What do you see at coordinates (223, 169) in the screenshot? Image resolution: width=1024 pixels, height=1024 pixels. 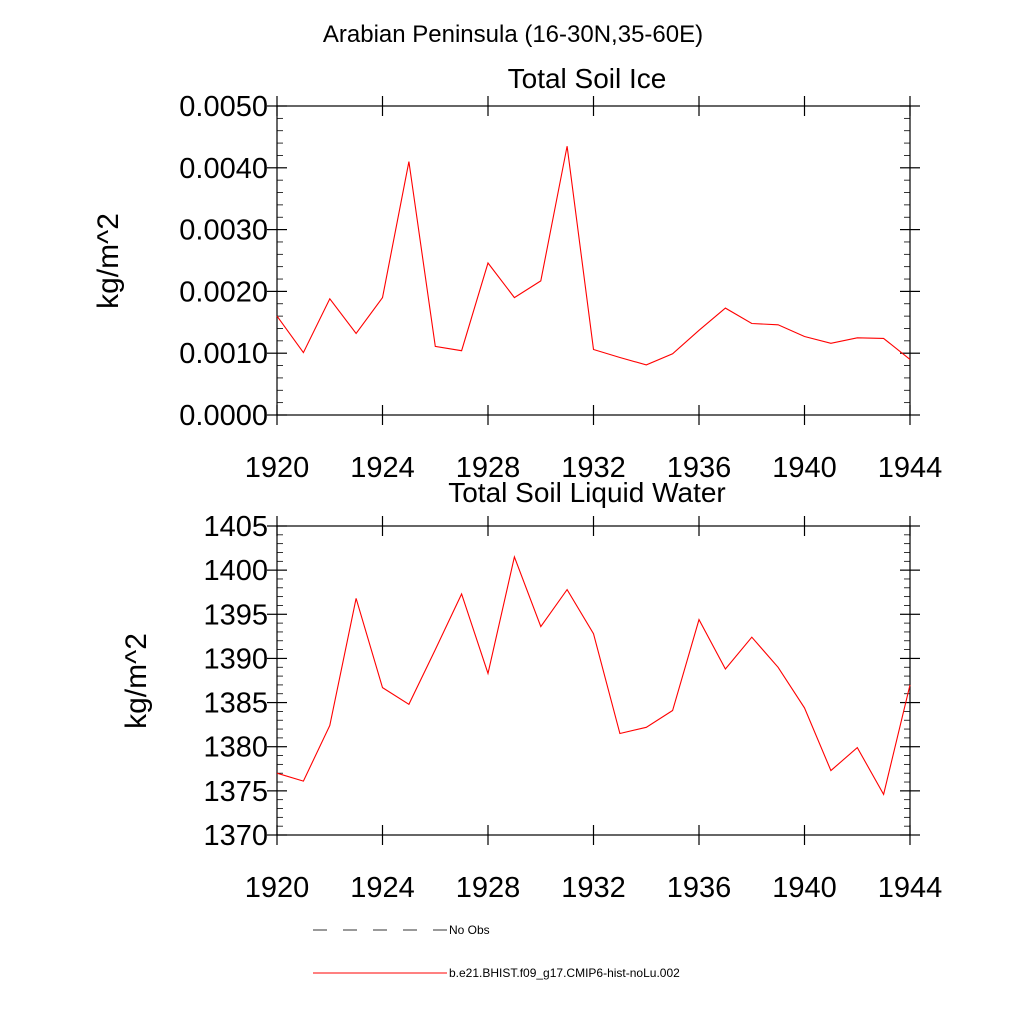 I see `y-tick-label: 0.0040` at bounding box center [223, 169].